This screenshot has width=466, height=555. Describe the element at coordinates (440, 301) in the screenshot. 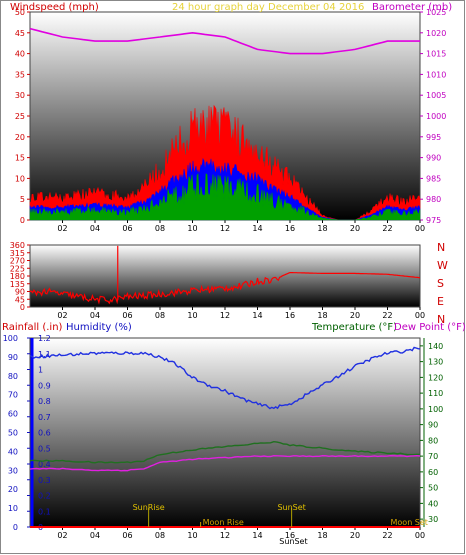

I see `compass-e: E` at that location.